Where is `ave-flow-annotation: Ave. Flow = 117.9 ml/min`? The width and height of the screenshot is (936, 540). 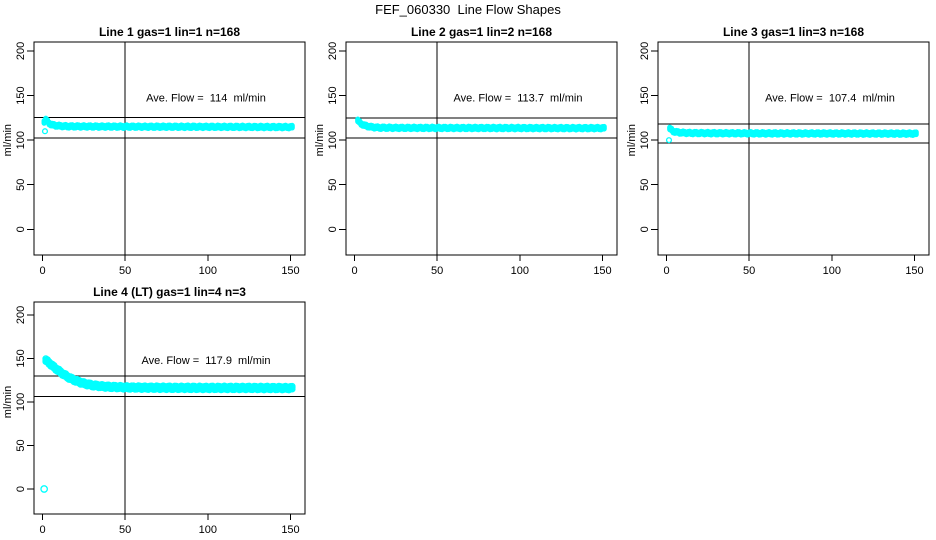
ave-flow-annotation: Ave. Flow = 117.9 ml/min is located at coordinates (206, 361).